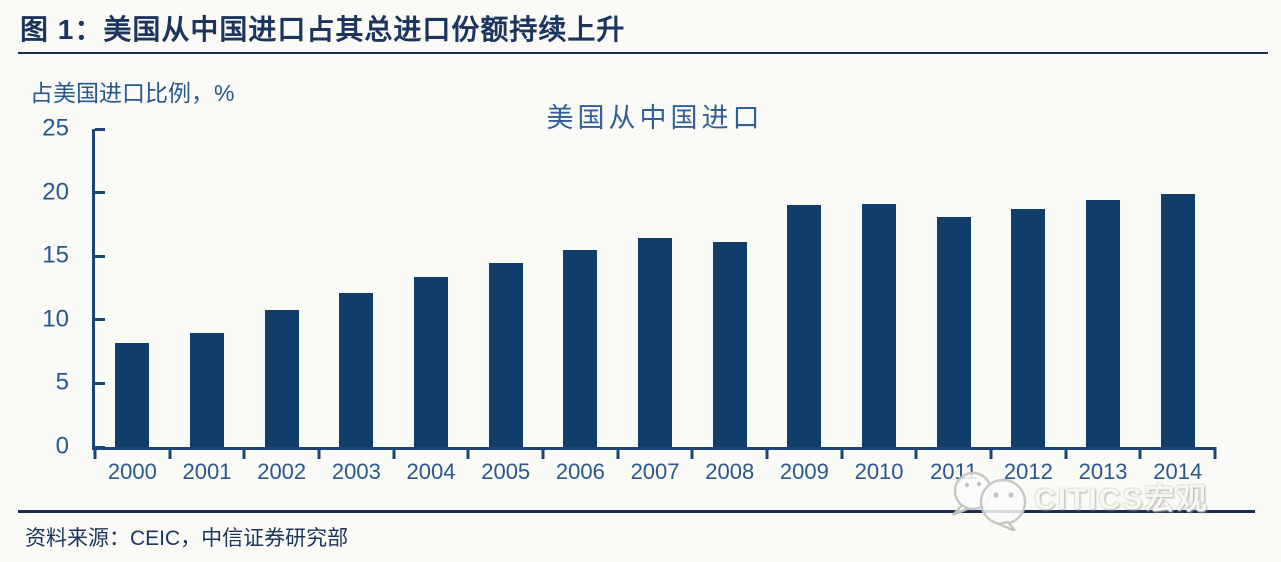 The width and height of the screenshot is (1281, 562). What do you see at coordinates (636, 511) in the screenshot?
I see `bottom-divider` at bounding box center [636, 511].